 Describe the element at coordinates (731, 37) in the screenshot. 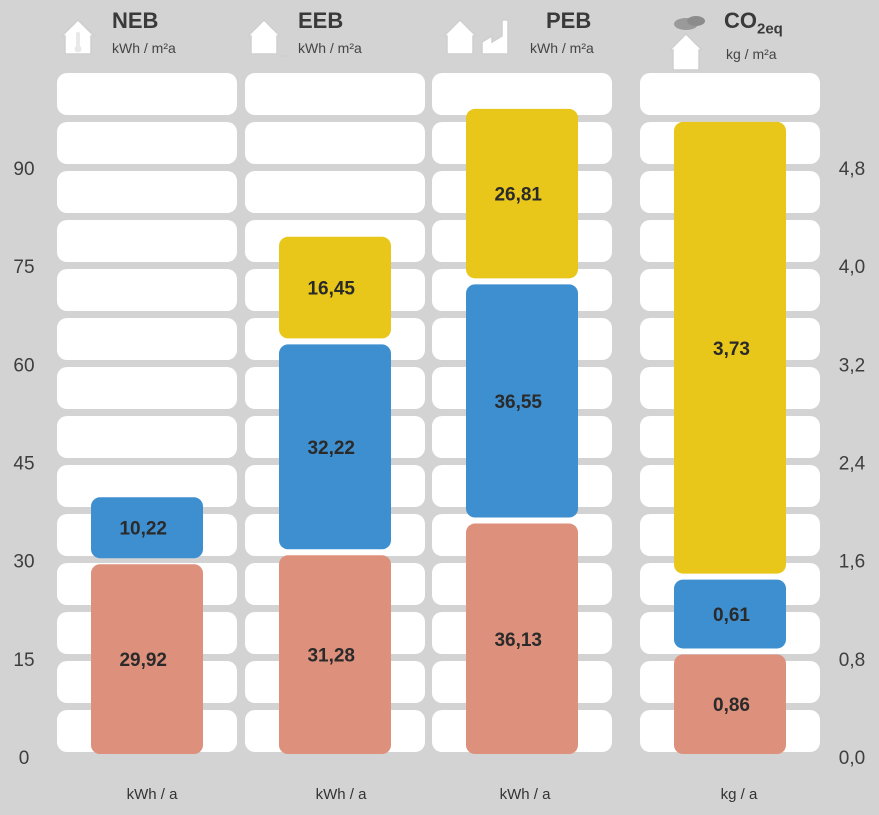

I see `column-header-co2eq: CO2eq kg / m²a` at that location.